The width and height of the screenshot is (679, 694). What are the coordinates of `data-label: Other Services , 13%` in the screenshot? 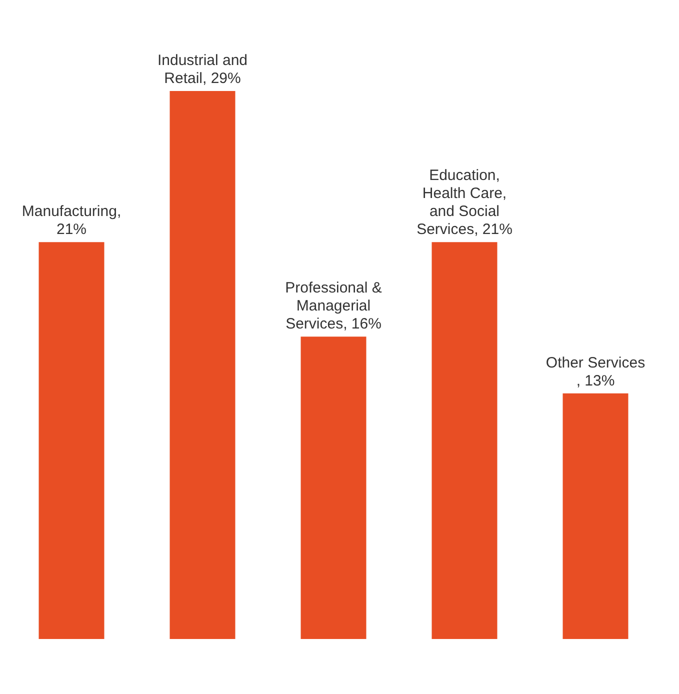 It's located at (596, 372).